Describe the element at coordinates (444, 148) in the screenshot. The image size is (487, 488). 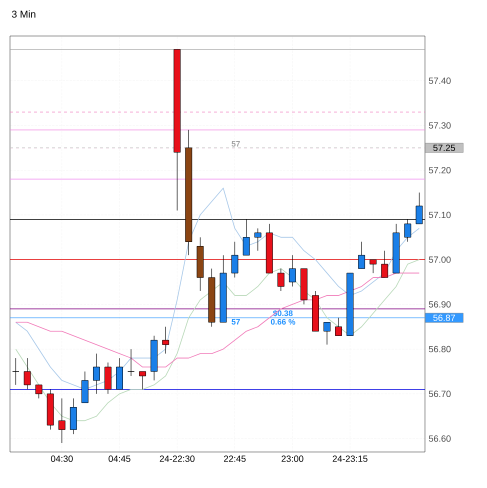
I see `ref-line-label: 57.25` at that location.